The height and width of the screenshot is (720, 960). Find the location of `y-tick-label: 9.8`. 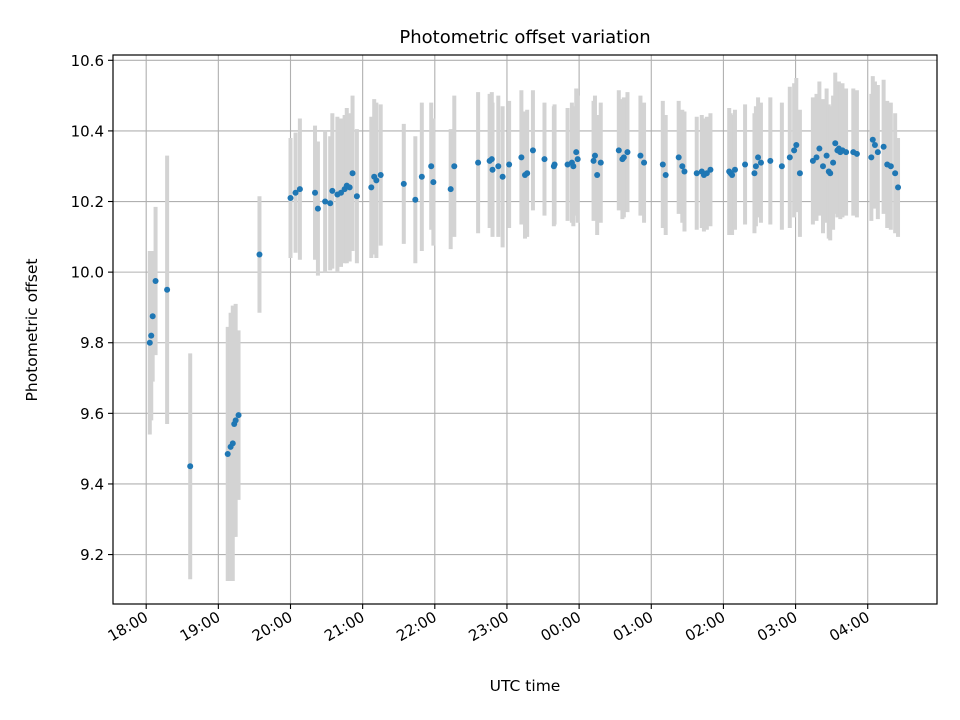

y-tick-label: 9.8 is located at coordinates (92, 343).